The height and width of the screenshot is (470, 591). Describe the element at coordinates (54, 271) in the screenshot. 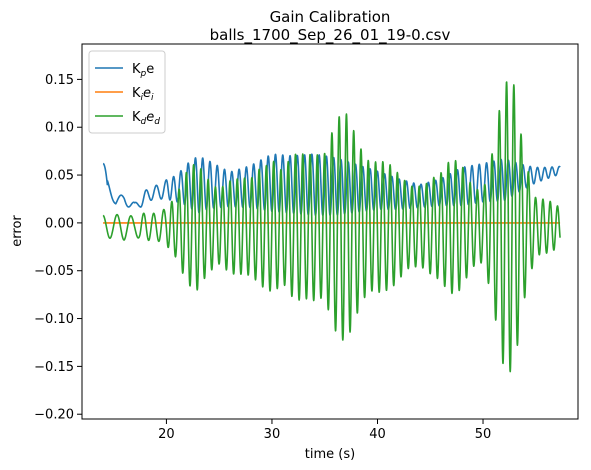

I see `y-tick-label: −0.05` at that location.